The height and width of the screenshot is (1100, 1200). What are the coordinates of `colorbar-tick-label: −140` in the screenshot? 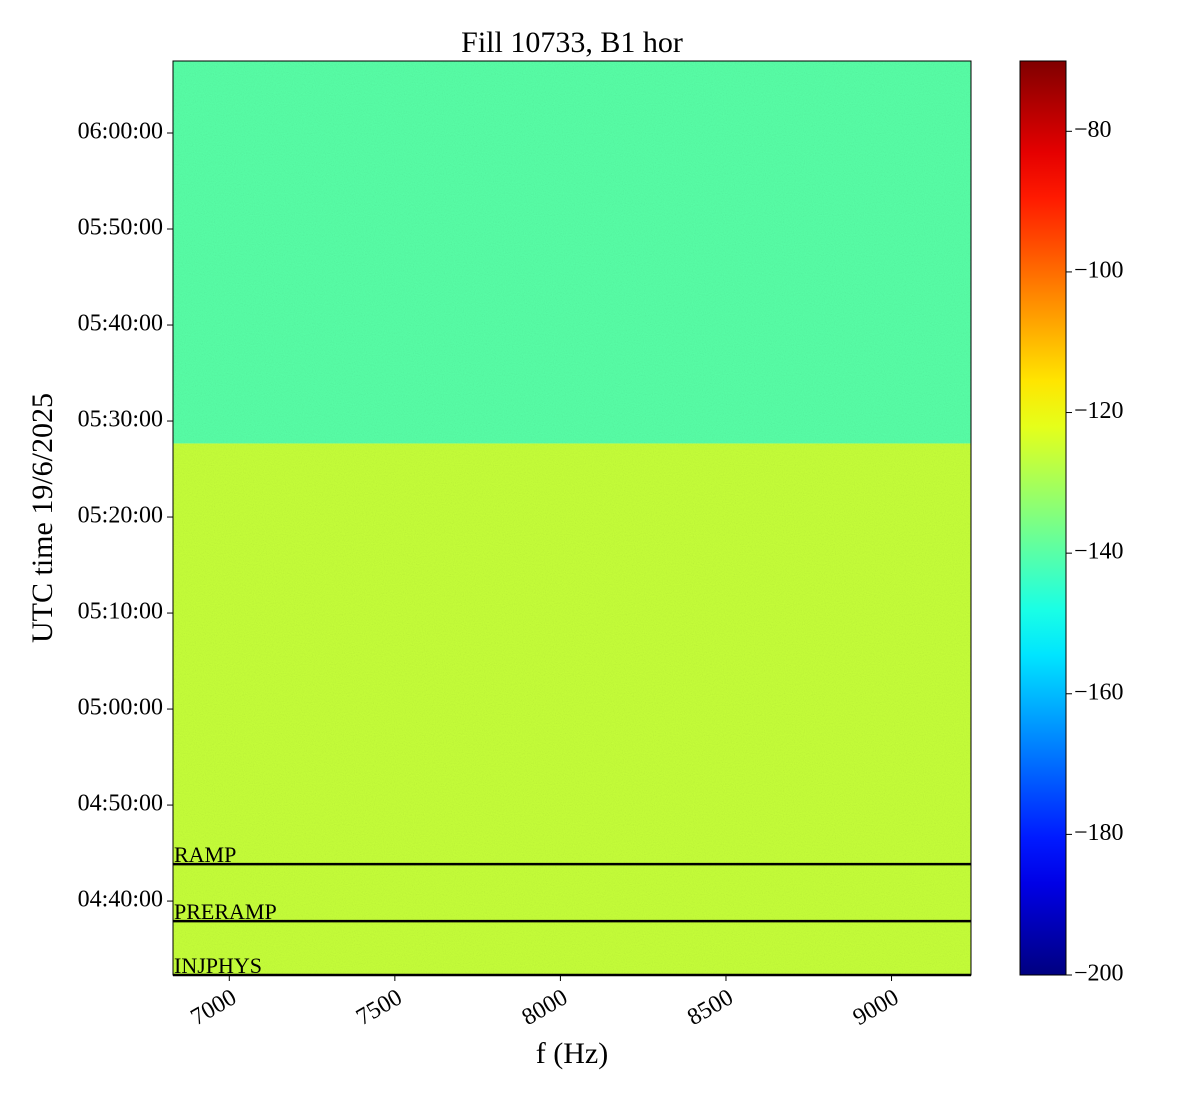 It's located at (1099, 552).